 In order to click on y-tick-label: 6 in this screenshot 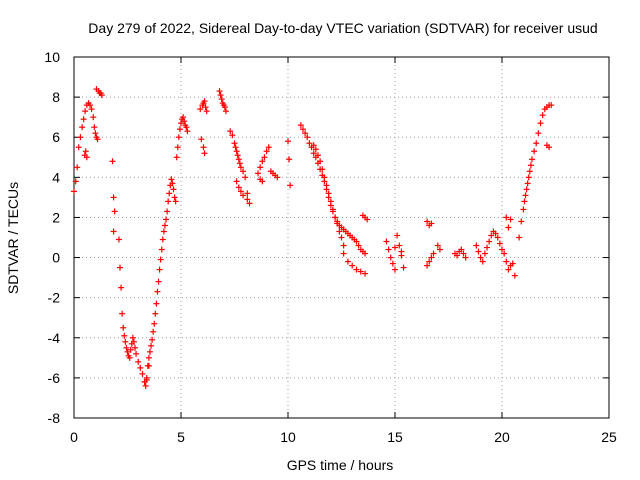, I will do `click(56, 137)`.